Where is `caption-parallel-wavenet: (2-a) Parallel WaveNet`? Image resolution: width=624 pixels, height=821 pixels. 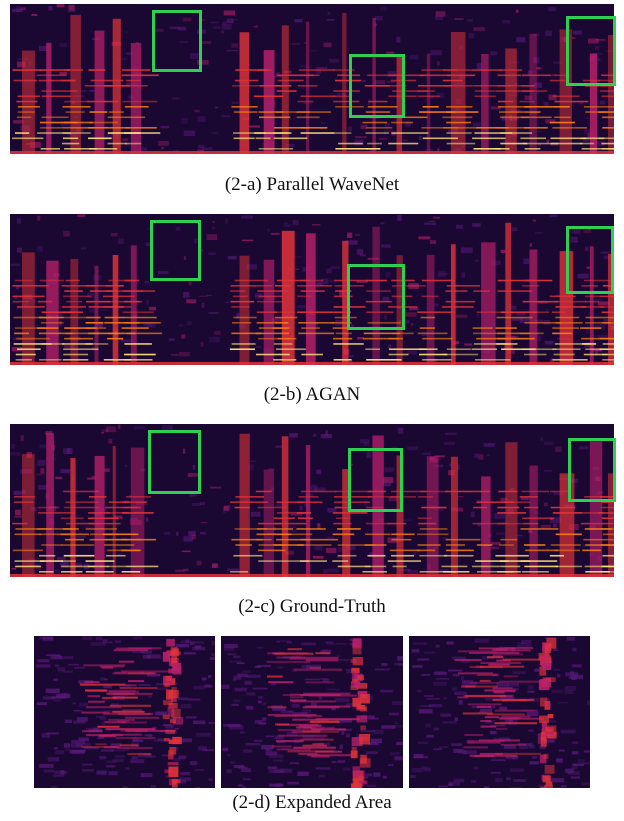
caption-parallel-wavenet: (2-a) Parallel WaveNet is located at coordinates (312, 184).